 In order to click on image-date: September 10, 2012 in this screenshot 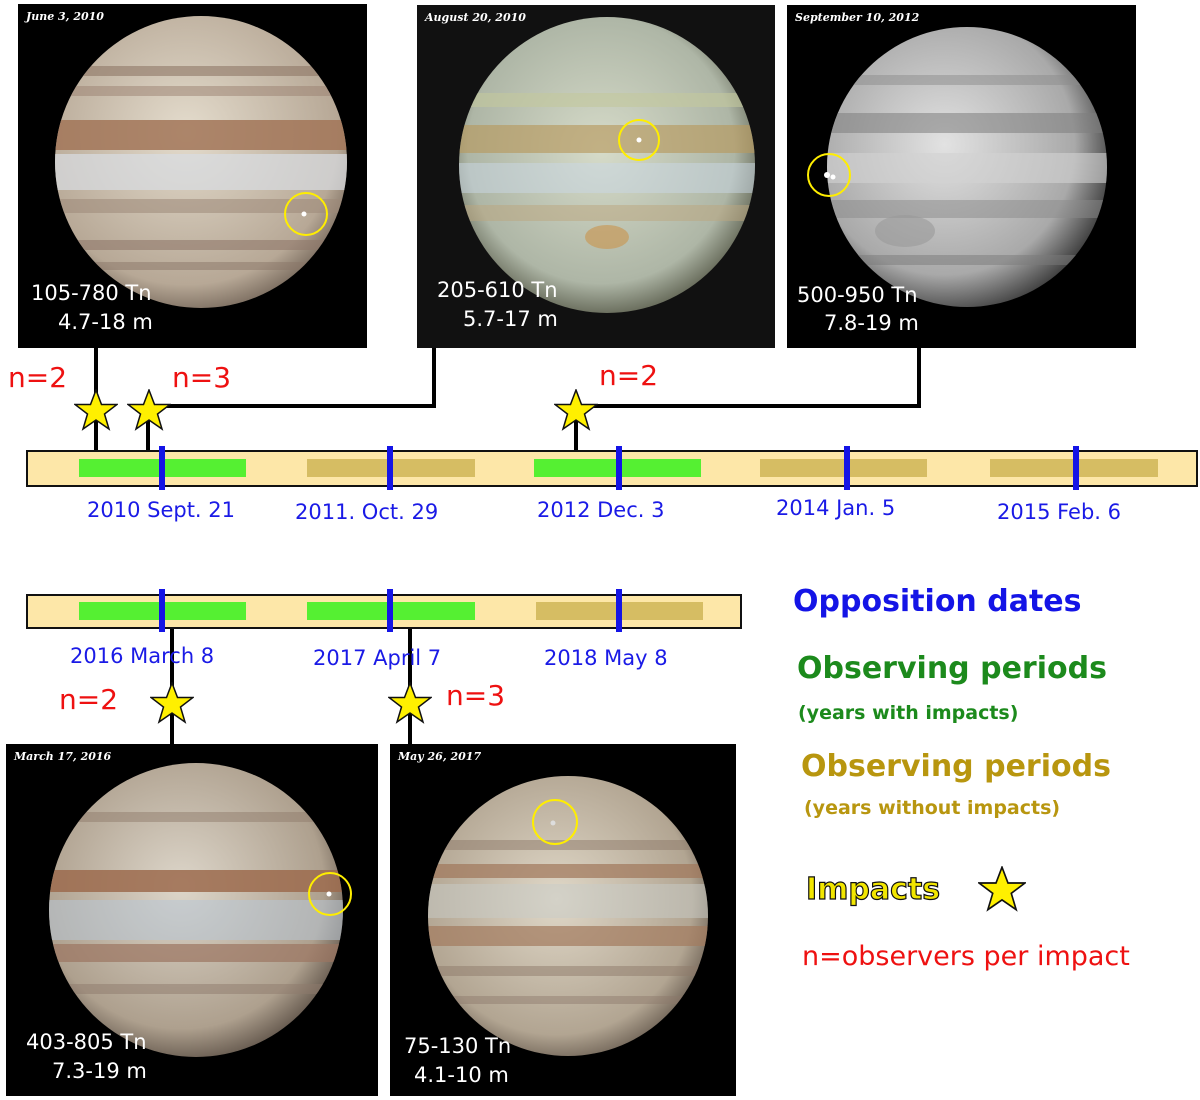, I will do `click(857, 17)`.